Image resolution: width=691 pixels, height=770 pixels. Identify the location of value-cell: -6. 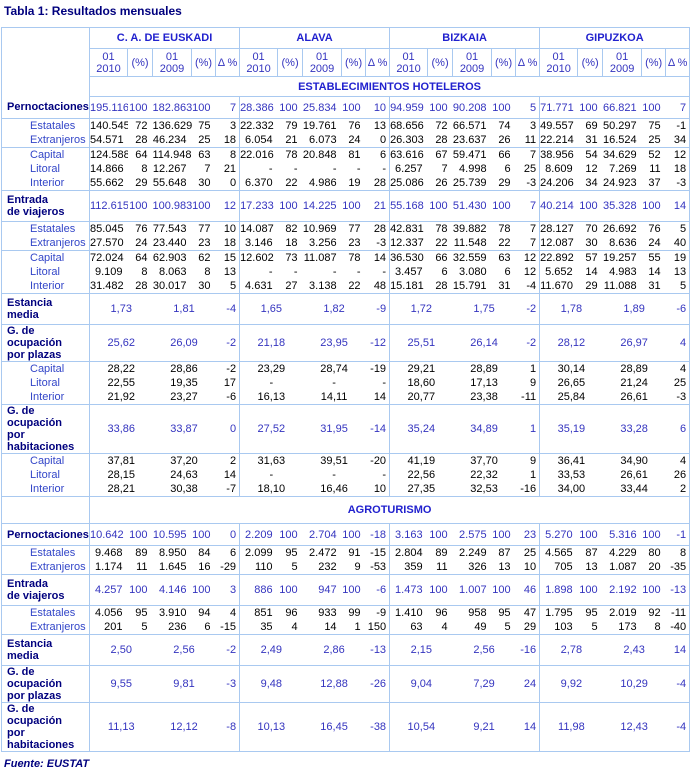
(227, 397).